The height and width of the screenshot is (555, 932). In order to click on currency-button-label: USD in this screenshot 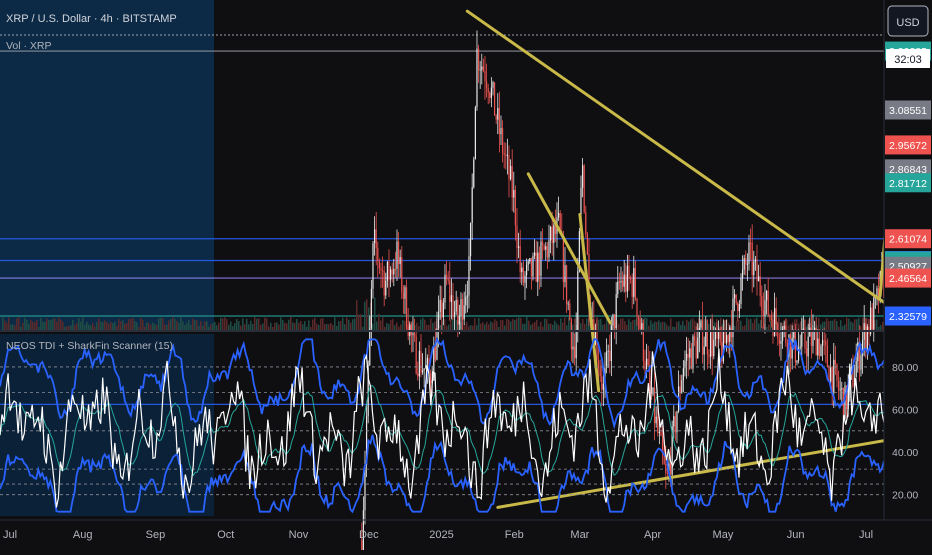, I will do `click(907, 23)`.